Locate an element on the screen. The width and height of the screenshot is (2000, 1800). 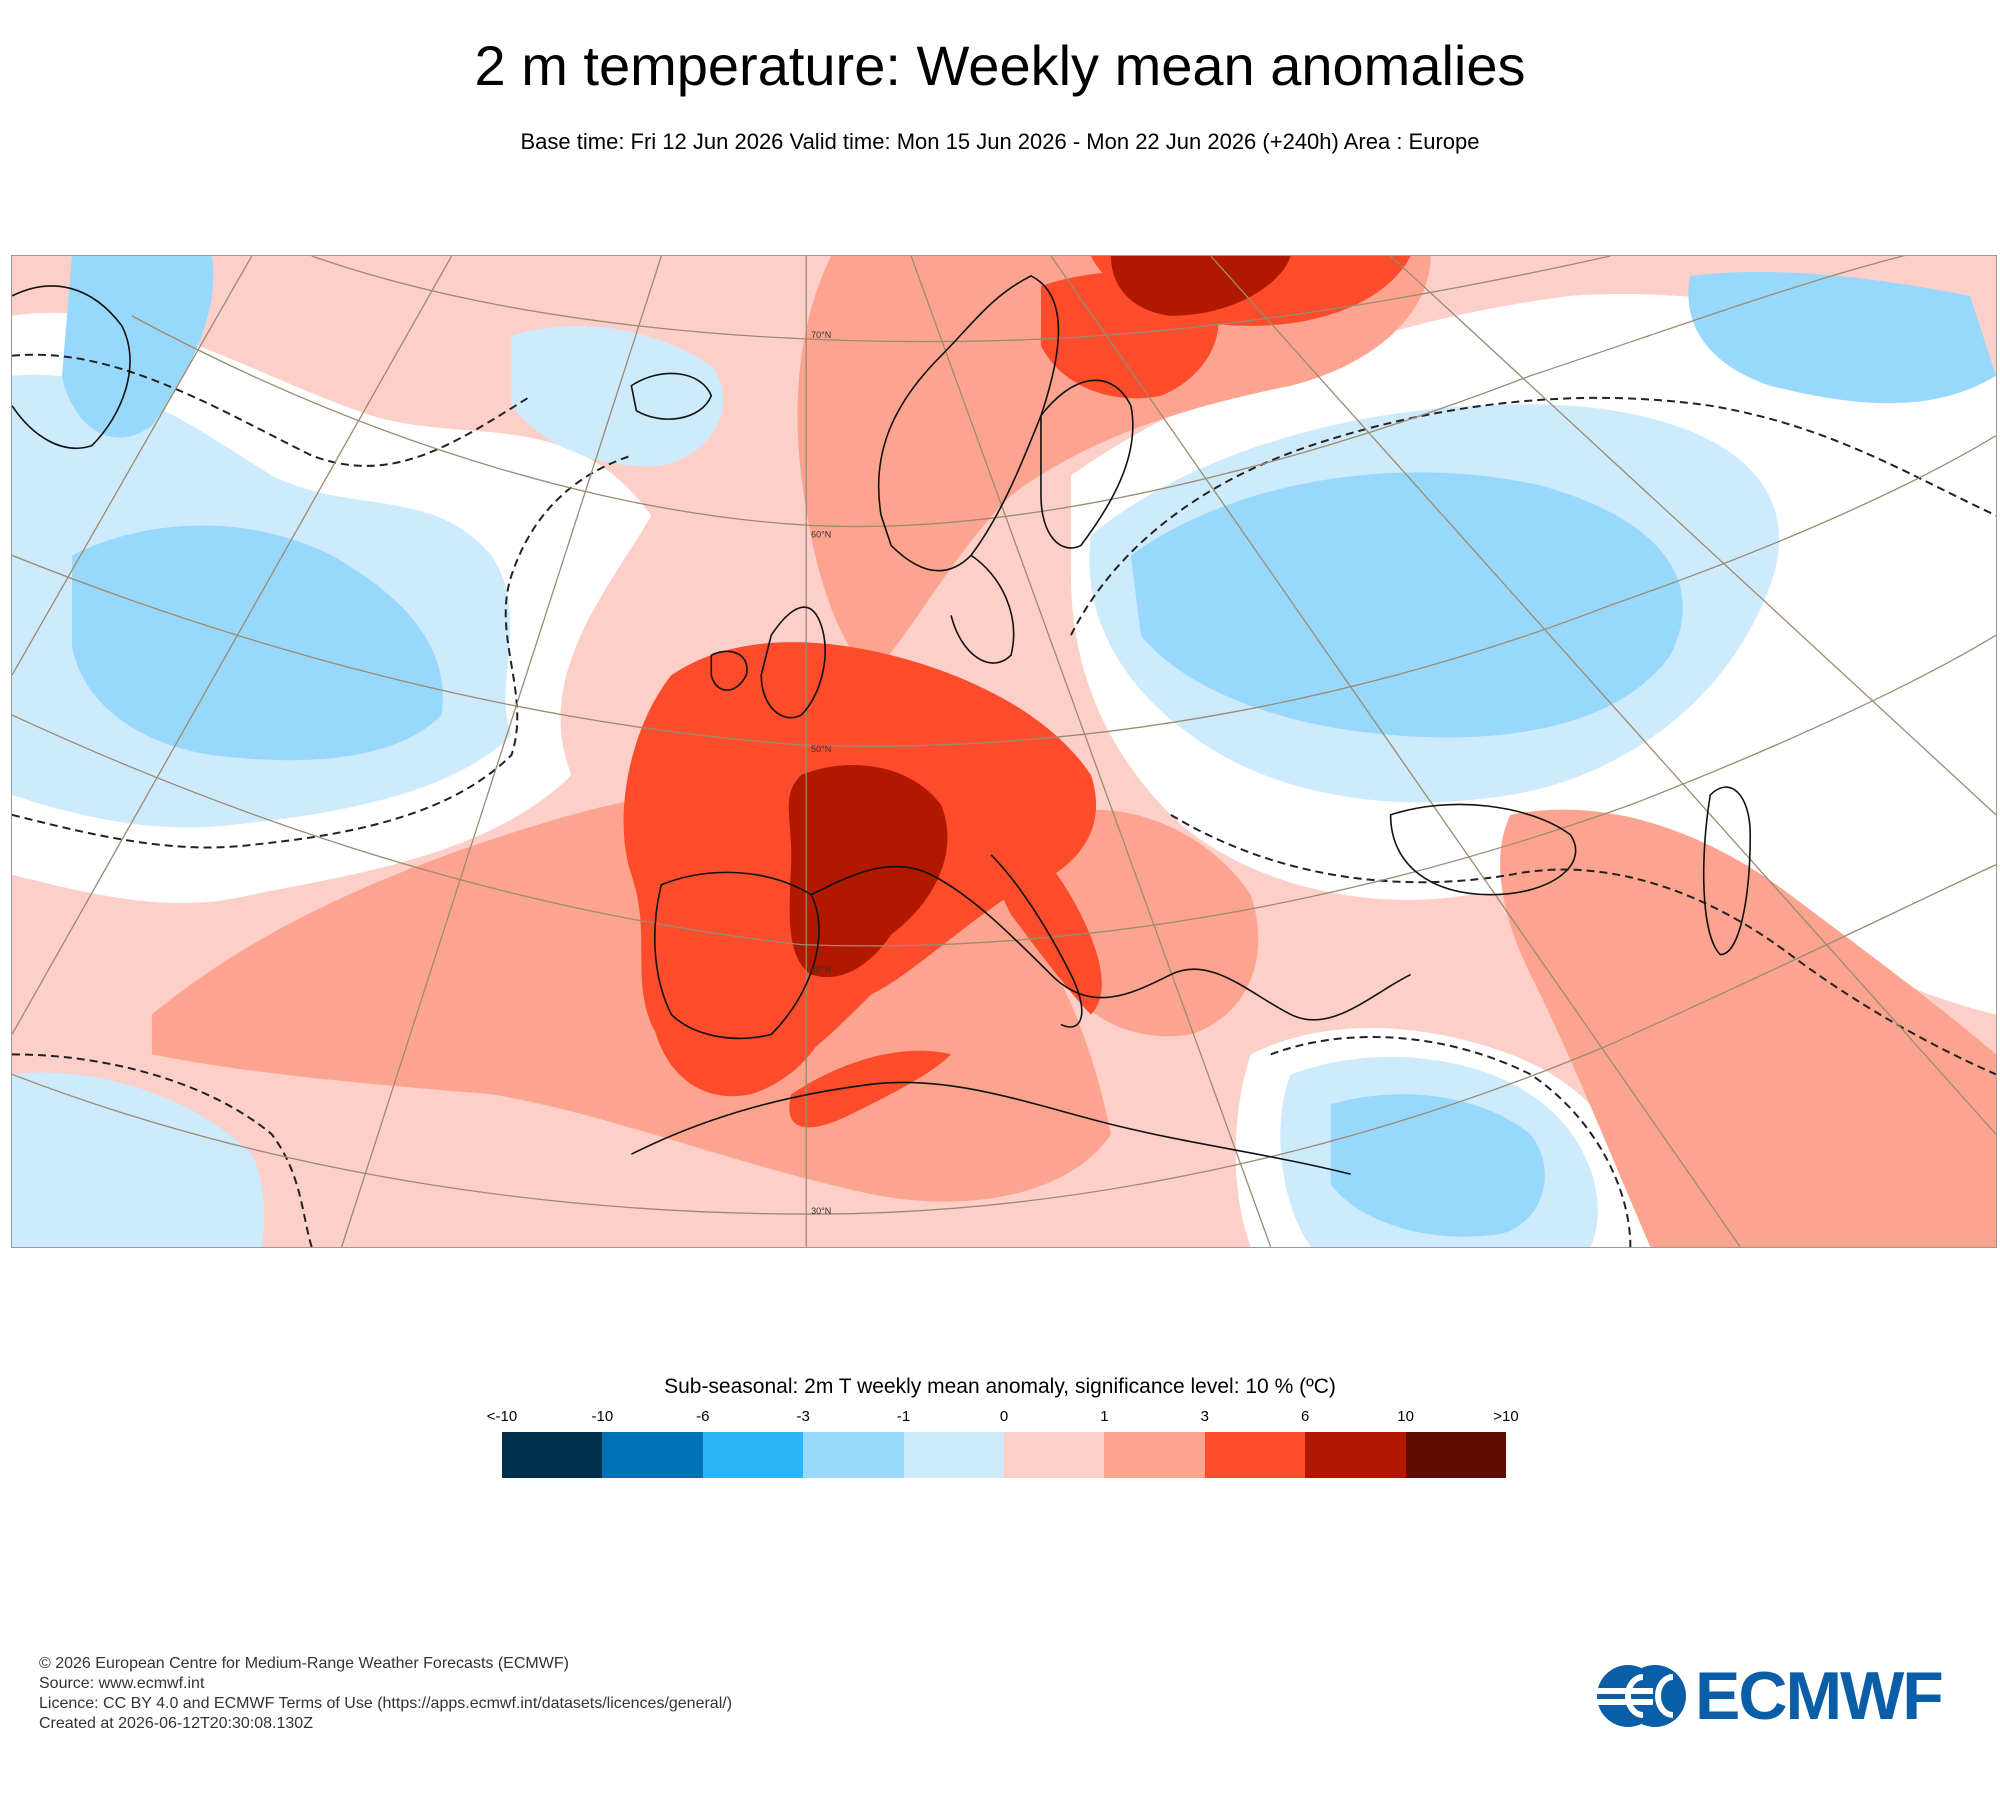
footer-source: Source: www.ecmwf.int is located at coordinates (122, 1683).